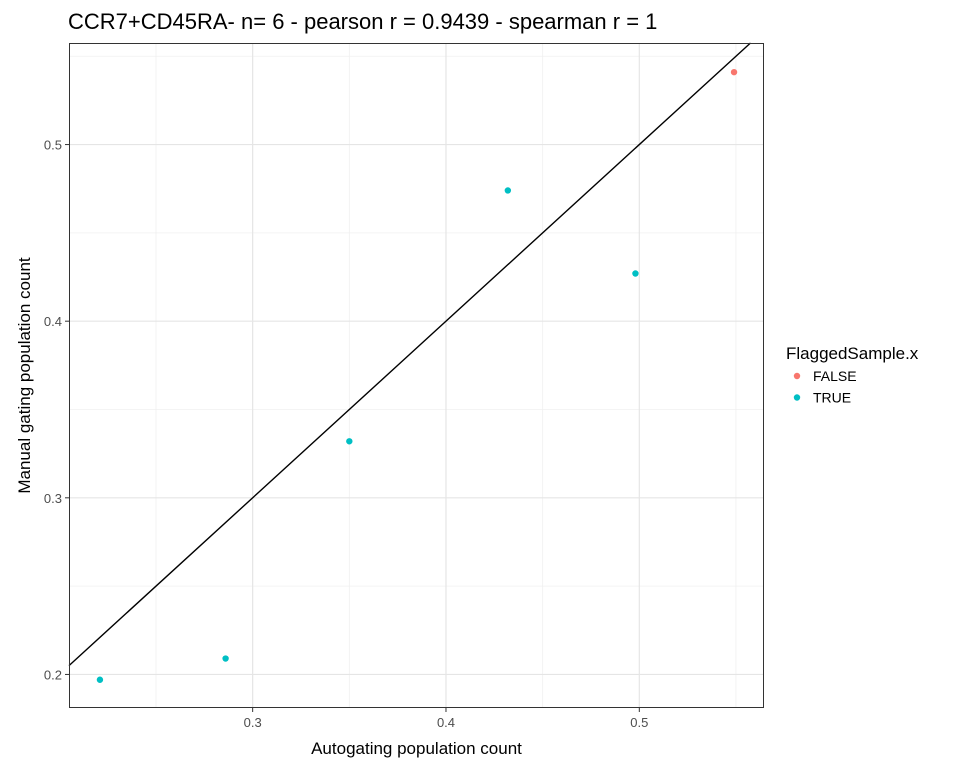 This screenshot has height=768, width=960. I want to click on y-axis-title: Manual gating population count, so click(24, 375).